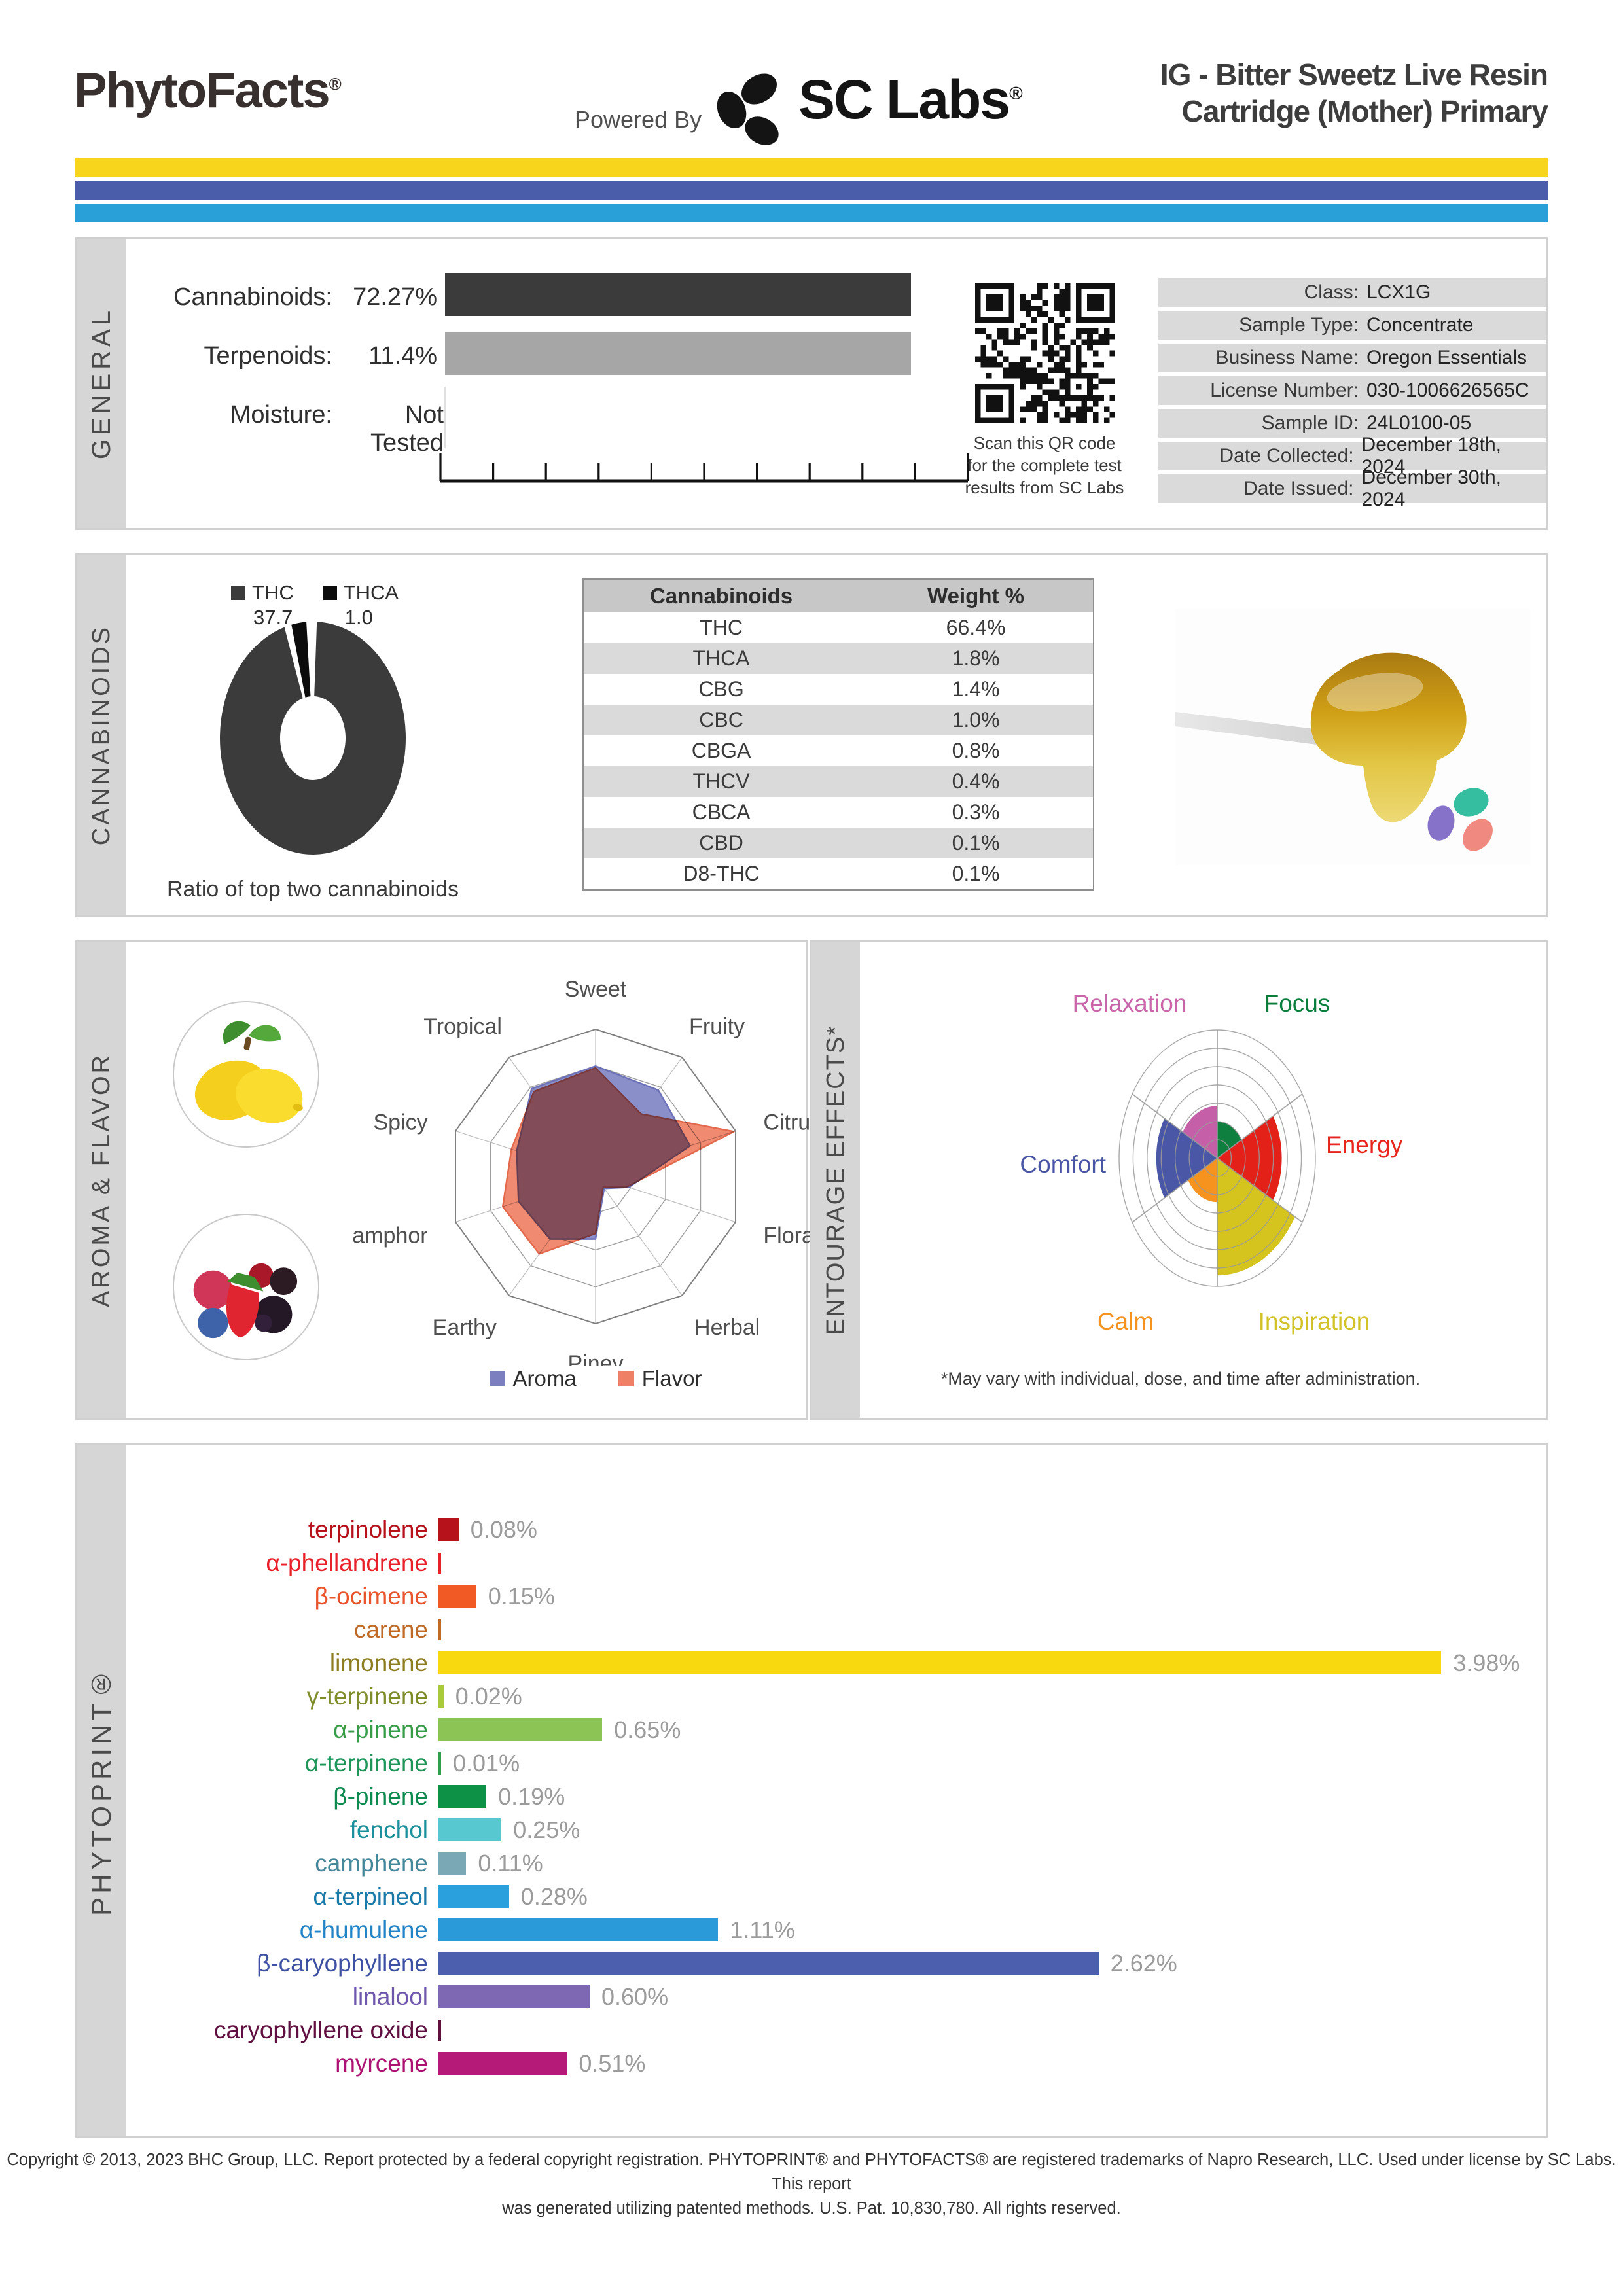 This screenshot has width=1623, height=2296. I want to click on header-stripe-blue, so click(811, 213).